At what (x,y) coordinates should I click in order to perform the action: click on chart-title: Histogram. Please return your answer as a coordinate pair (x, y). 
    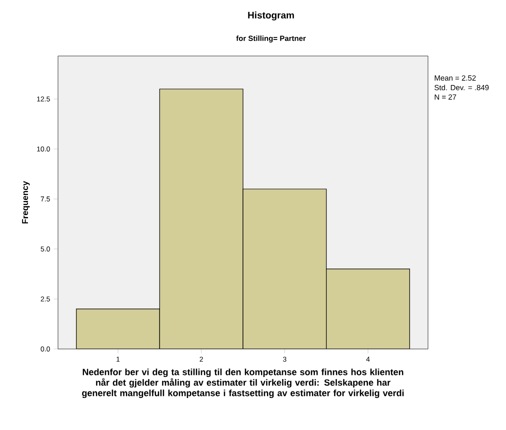
    Looking at the image, I should click on (271, 16).